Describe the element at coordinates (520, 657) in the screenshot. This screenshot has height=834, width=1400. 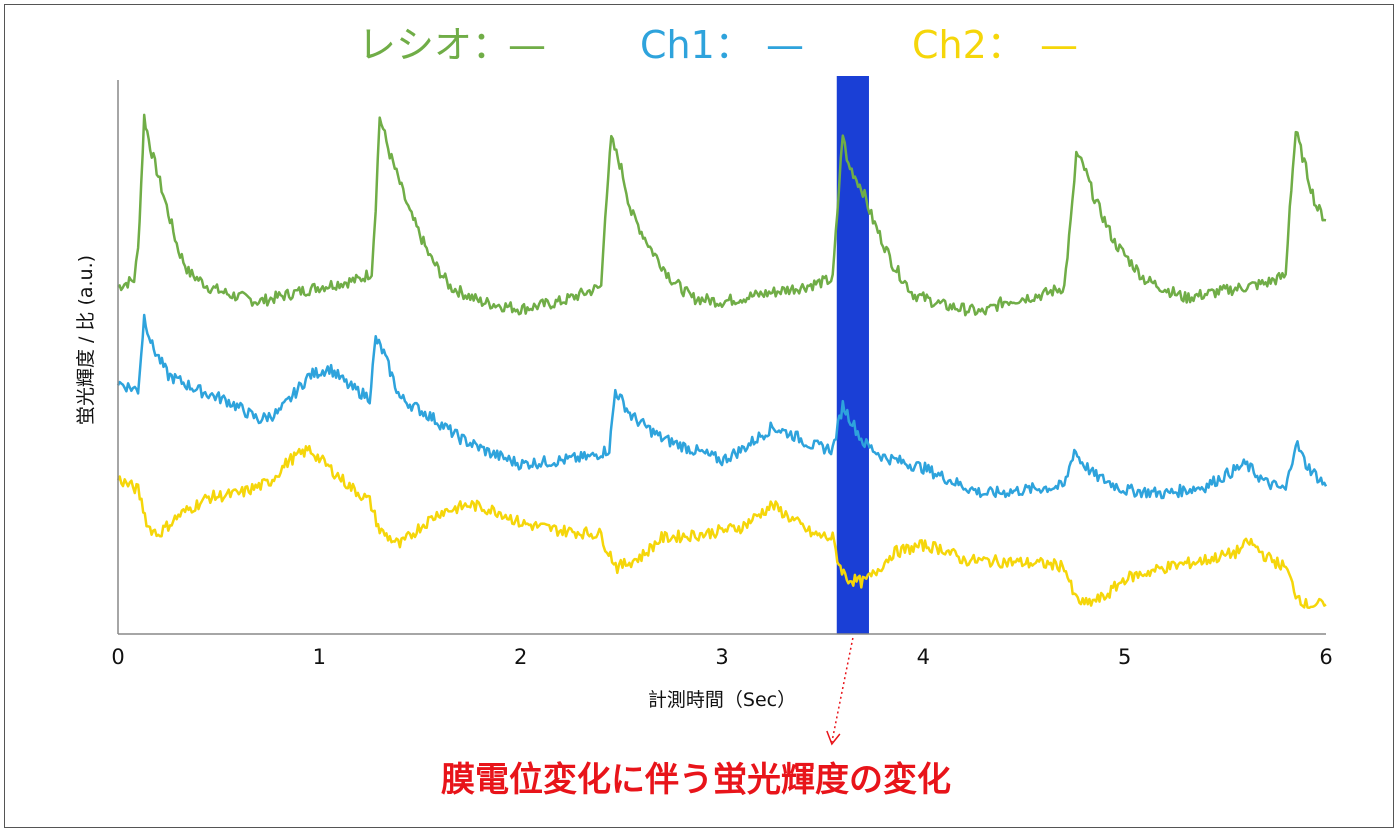
I see `x-tick-label: 2` at that location.